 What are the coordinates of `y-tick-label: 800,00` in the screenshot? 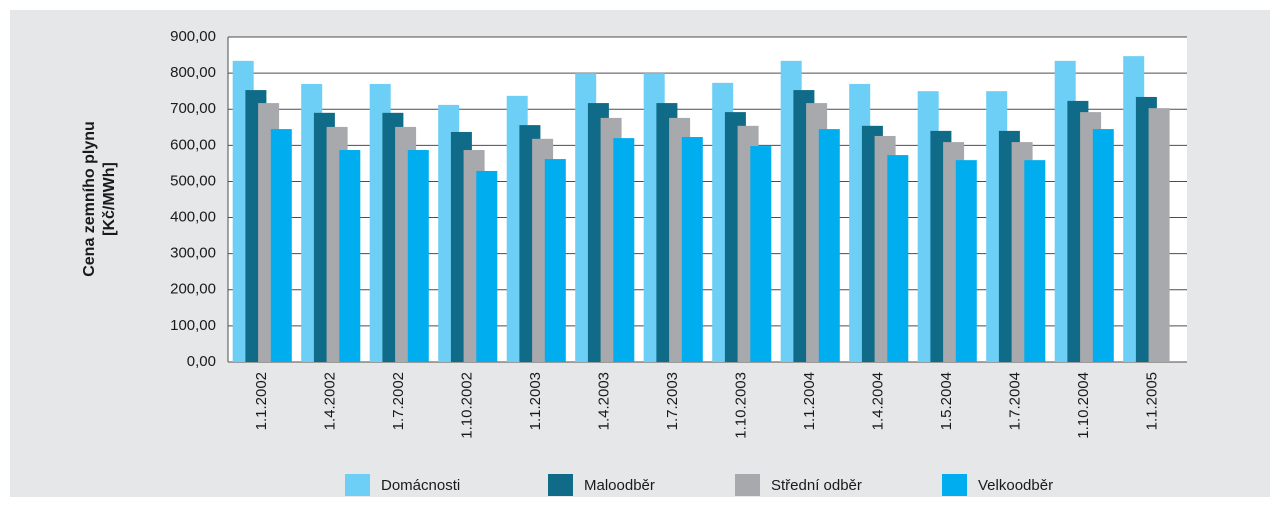 It's located at (193, 72).